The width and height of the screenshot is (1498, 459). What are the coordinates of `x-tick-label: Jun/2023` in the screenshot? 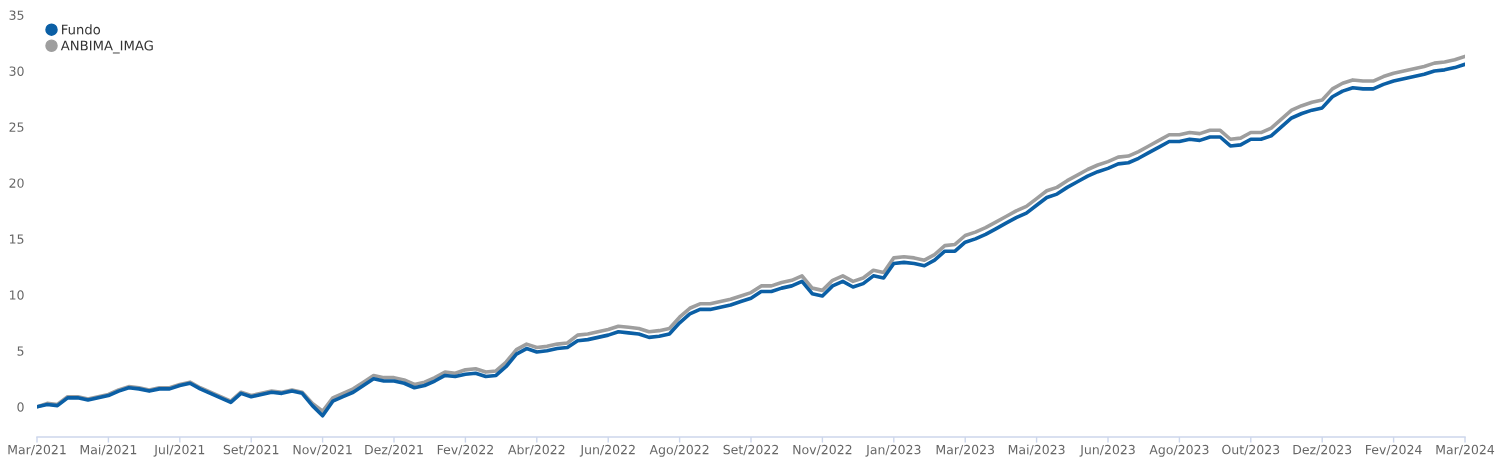 It's located at (1107, 450).